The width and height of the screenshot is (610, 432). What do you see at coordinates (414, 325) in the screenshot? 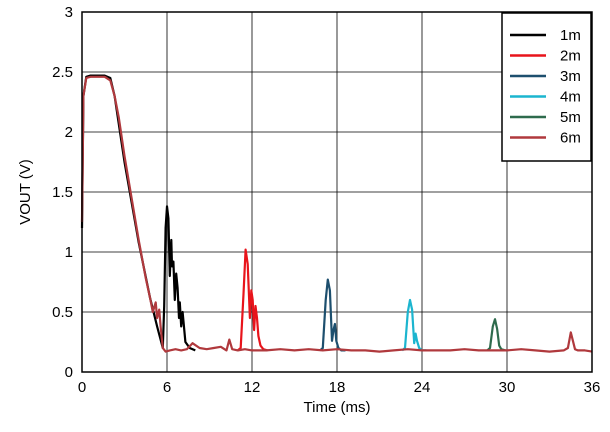
I see `series-line-4m` at bounding box center [414, 325].